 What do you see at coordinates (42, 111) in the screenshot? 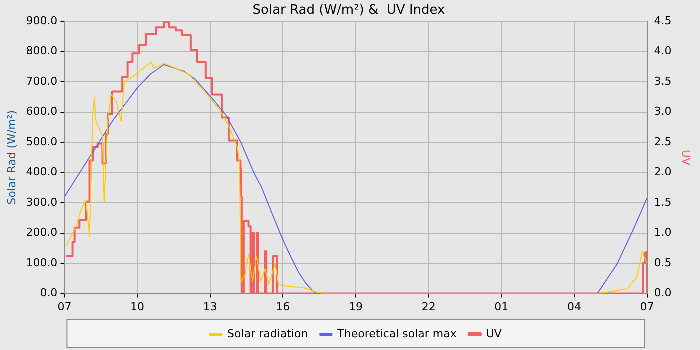
I see `y-tick-label: 600.0` at bounding box center [42, 111].